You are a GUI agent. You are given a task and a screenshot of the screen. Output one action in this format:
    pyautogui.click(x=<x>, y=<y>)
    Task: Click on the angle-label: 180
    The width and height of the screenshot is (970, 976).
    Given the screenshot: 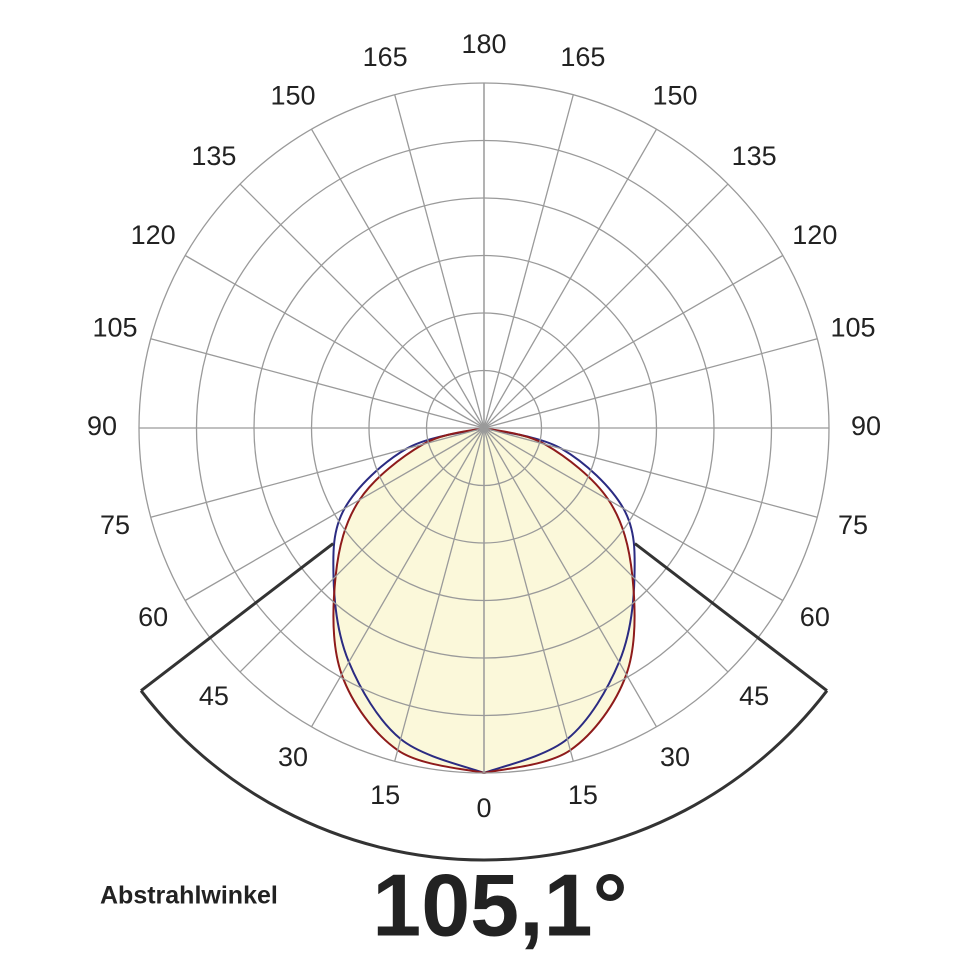 What is the action you would take?
    pyautogui.click(x=483, y=44)
    